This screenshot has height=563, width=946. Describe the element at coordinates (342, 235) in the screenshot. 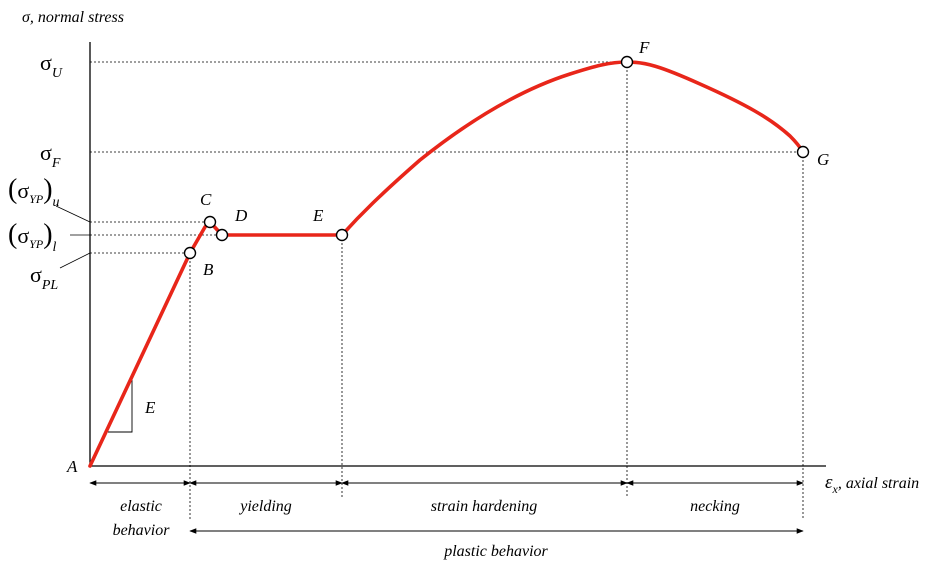

I see `point-e-marker` at that location.